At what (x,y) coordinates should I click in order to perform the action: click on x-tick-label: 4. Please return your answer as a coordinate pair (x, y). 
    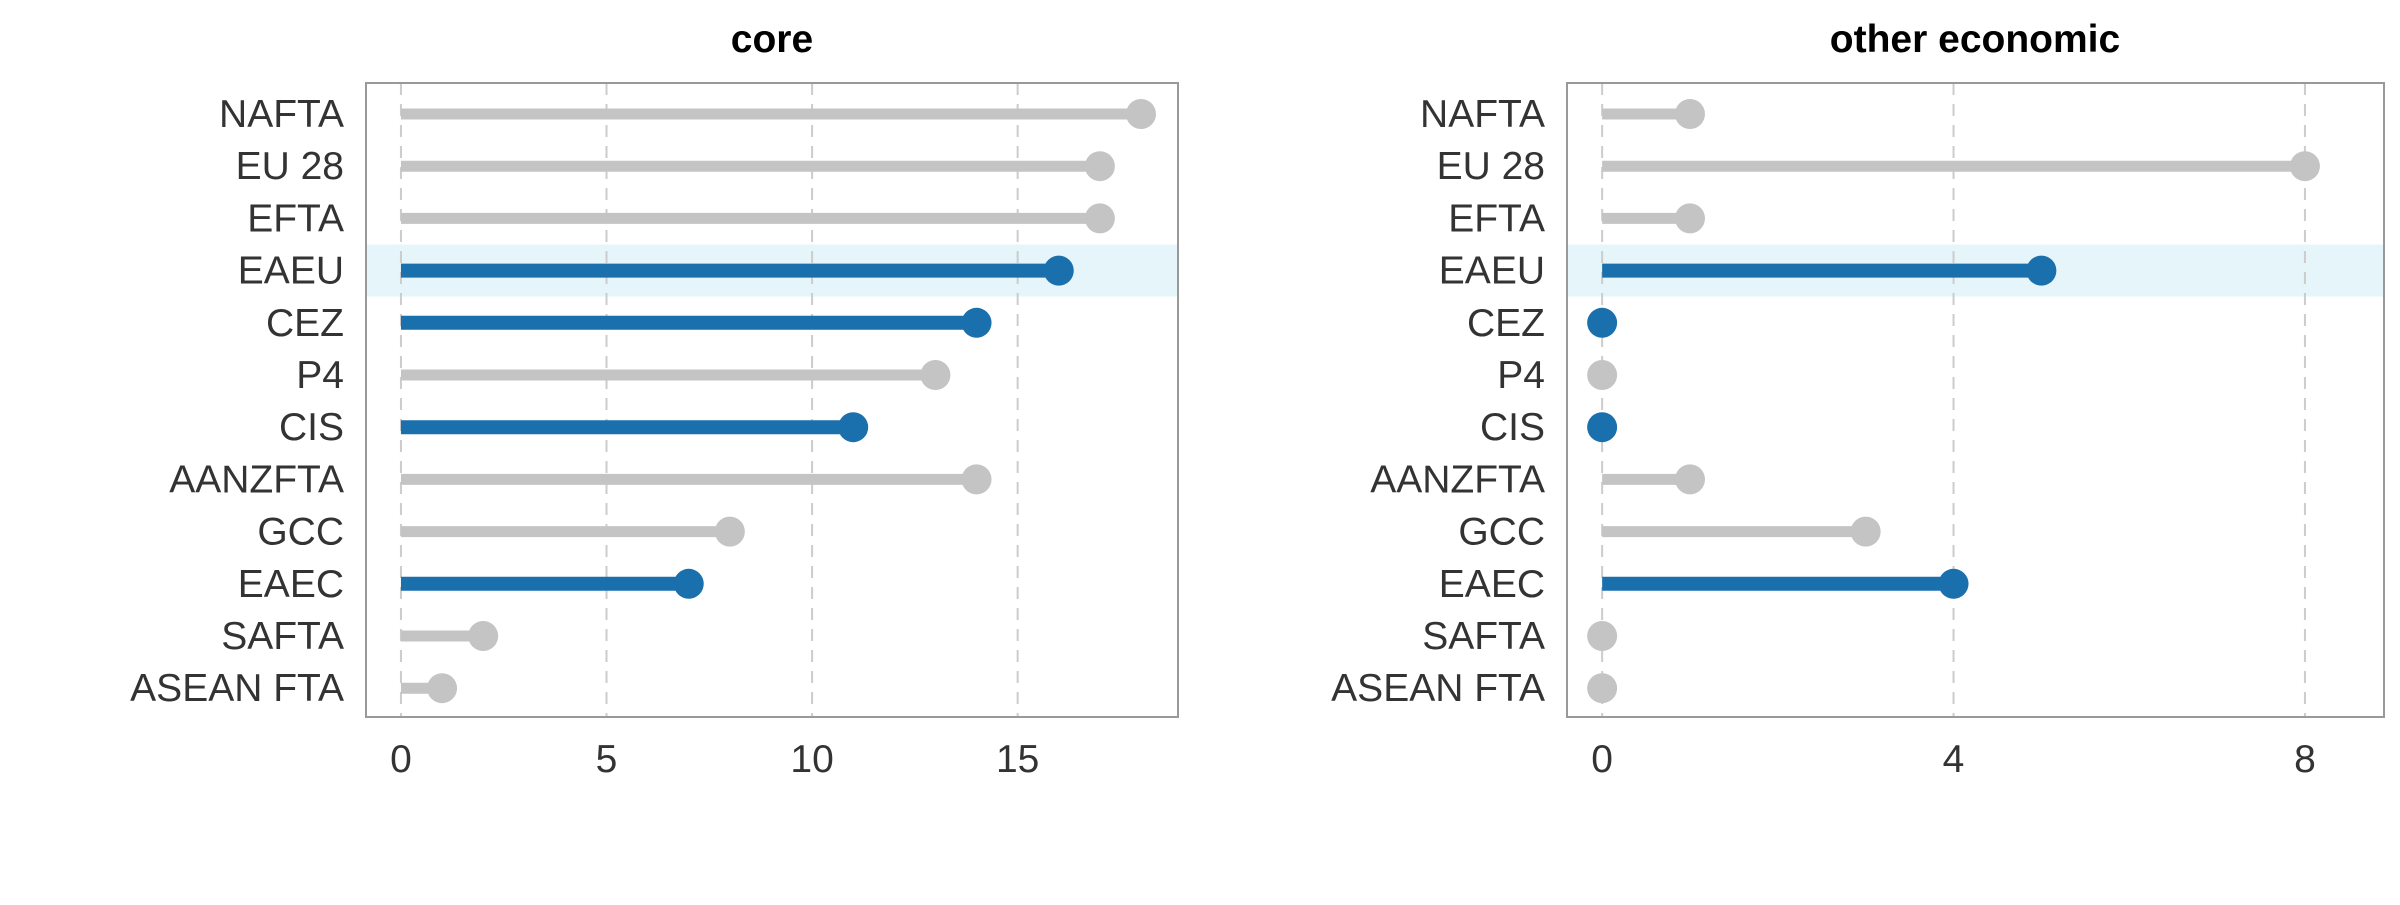
    Looking at the image, I should click on (1954, 759).